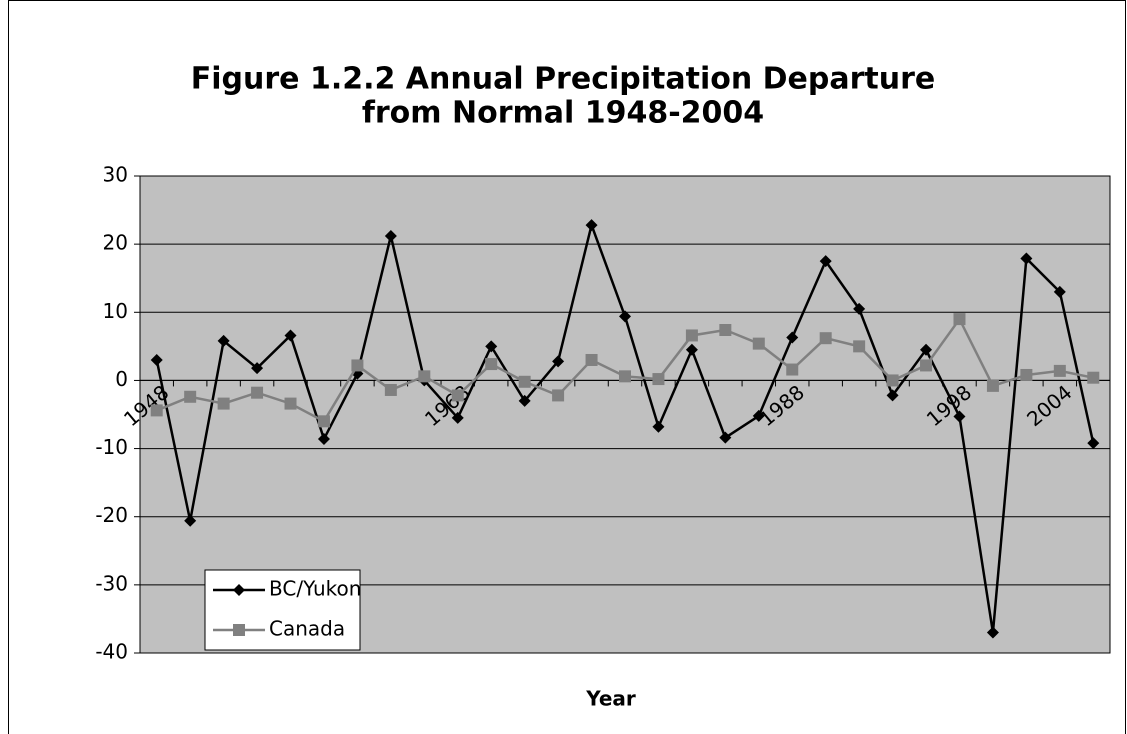 The height and width of the screenshot is (734, 1127). What do you see at coordinates (282, 610) in the screenshot?
I see `legend-box` at bounding box center [282, 610].